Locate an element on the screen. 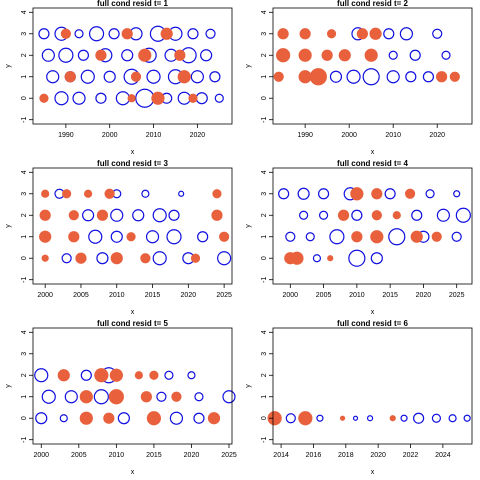  x-tick-label: 2005 is located at coordinates (79, 455).